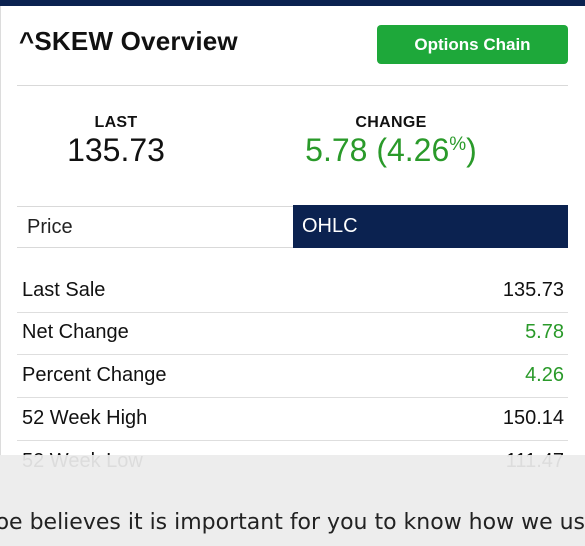 This screenshot has height=546, width=585. What do you see at coordinates (292, 334) in the screenshot?
I see `table-row: Net Change 5.78` at bounding box center [292, 334].